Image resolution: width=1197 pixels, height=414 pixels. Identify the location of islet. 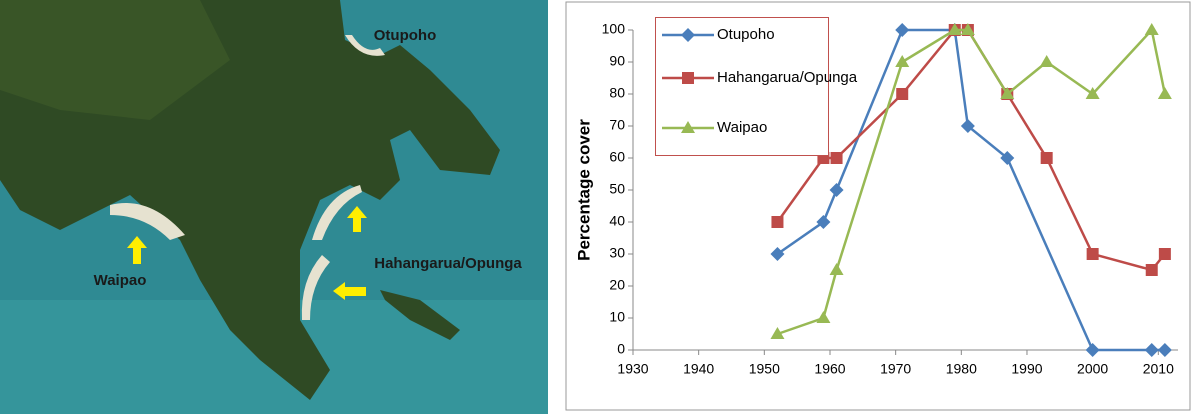
(420, 315).